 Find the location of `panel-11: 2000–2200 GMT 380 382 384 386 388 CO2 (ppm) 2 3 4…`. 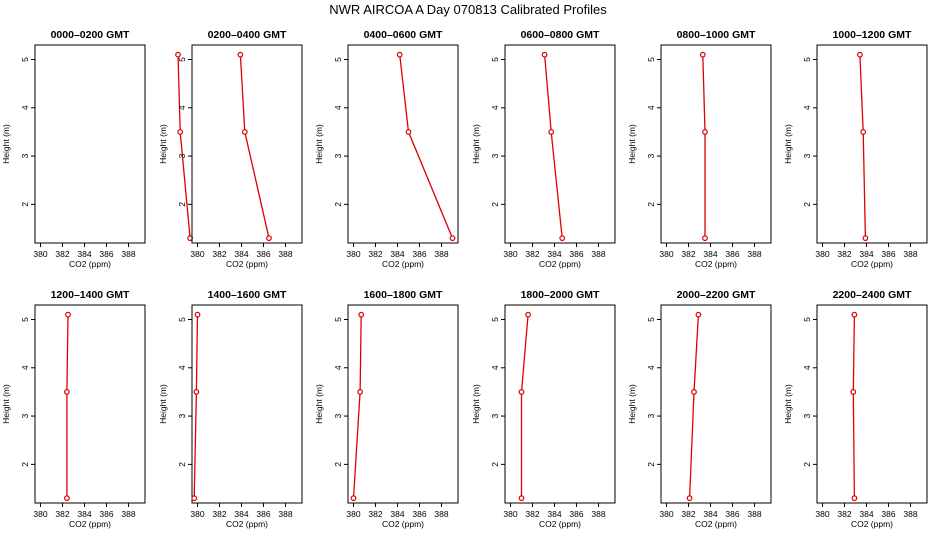

panel-11: 2000–2200 GMT 380 382 384 386 388 CO2 (ppm) 2 3 4… is located at coordinates (699, 409).